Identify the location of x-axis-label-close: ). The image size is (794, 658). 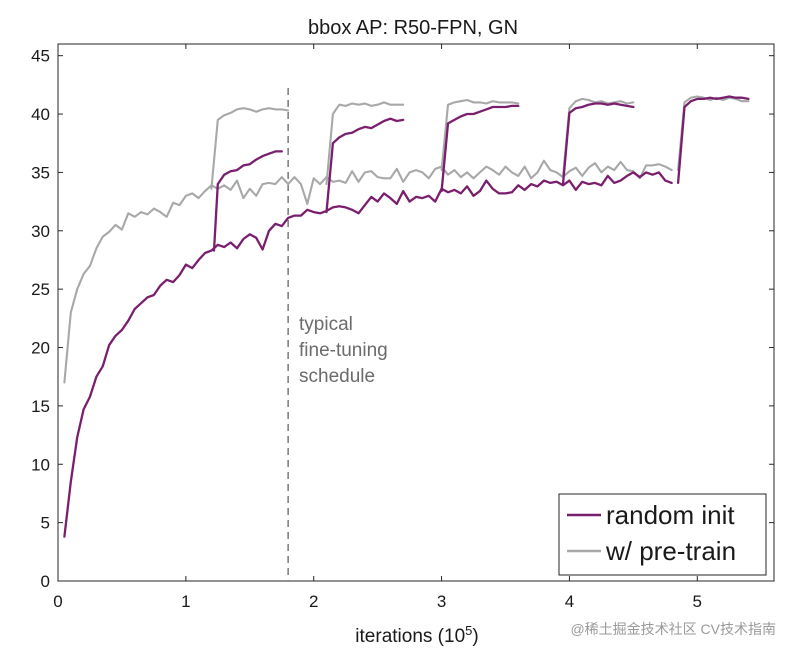
(475, 636).